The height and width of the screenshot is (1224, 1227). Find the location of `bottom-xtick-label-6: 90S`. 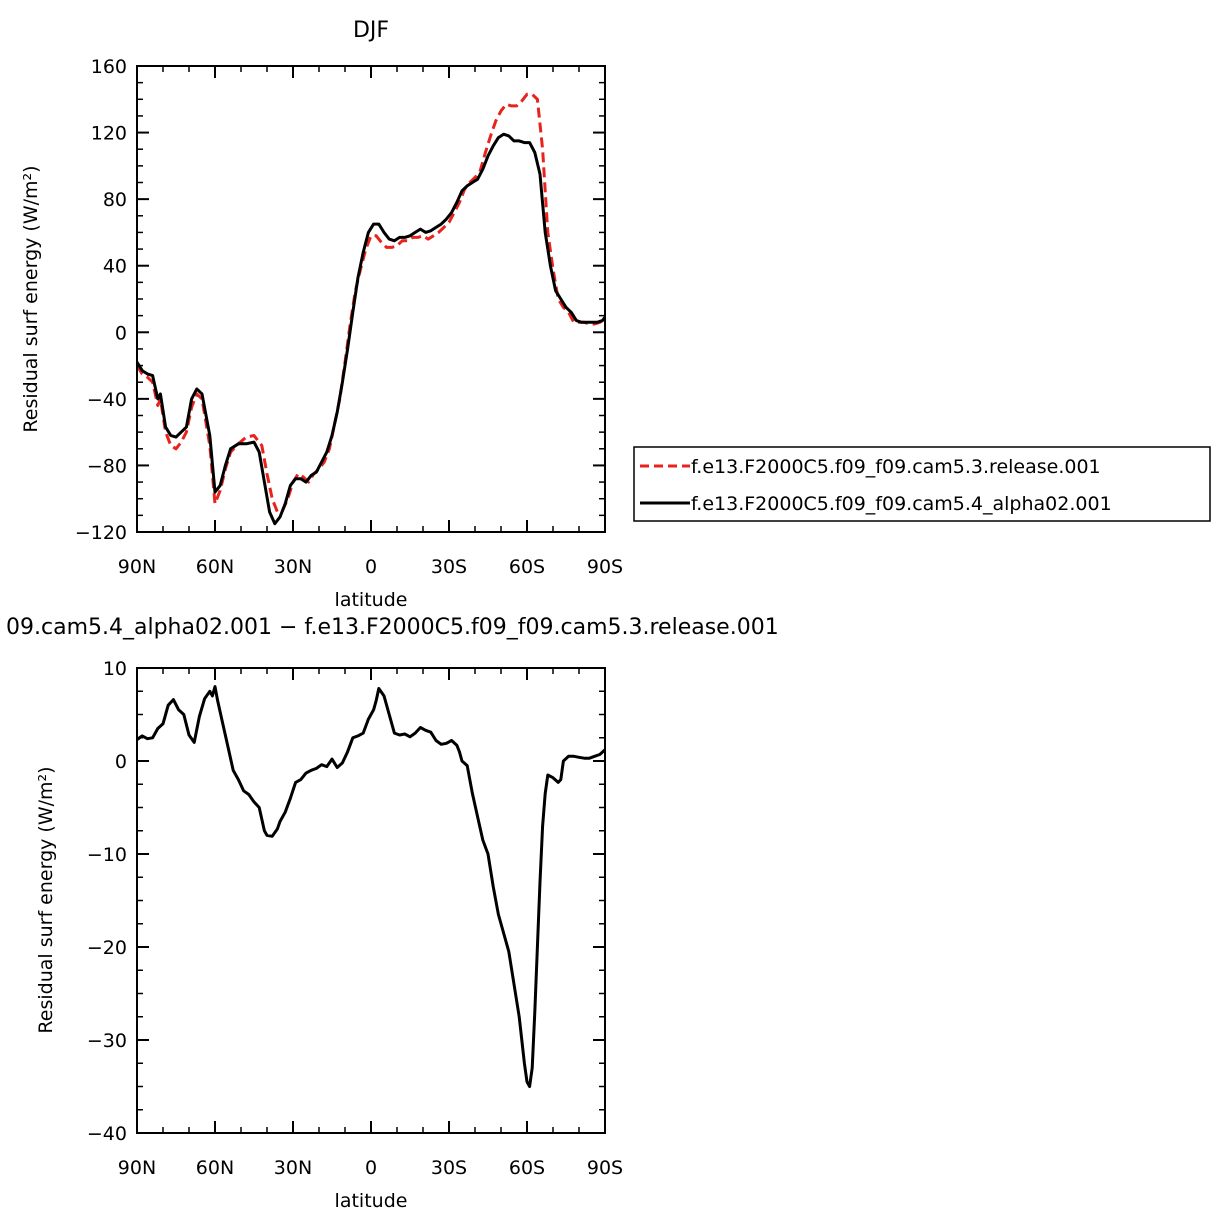

bottom-xtick-label-6: 90S is located at coordinates (605, 1168).